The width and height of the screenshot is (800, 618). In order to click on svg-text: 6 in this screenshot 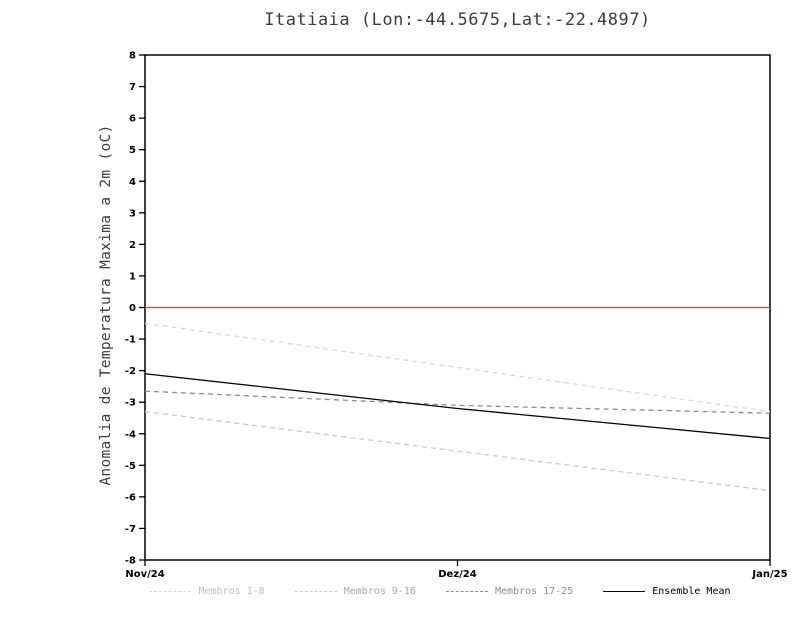, I will do `click(132, 119)`.